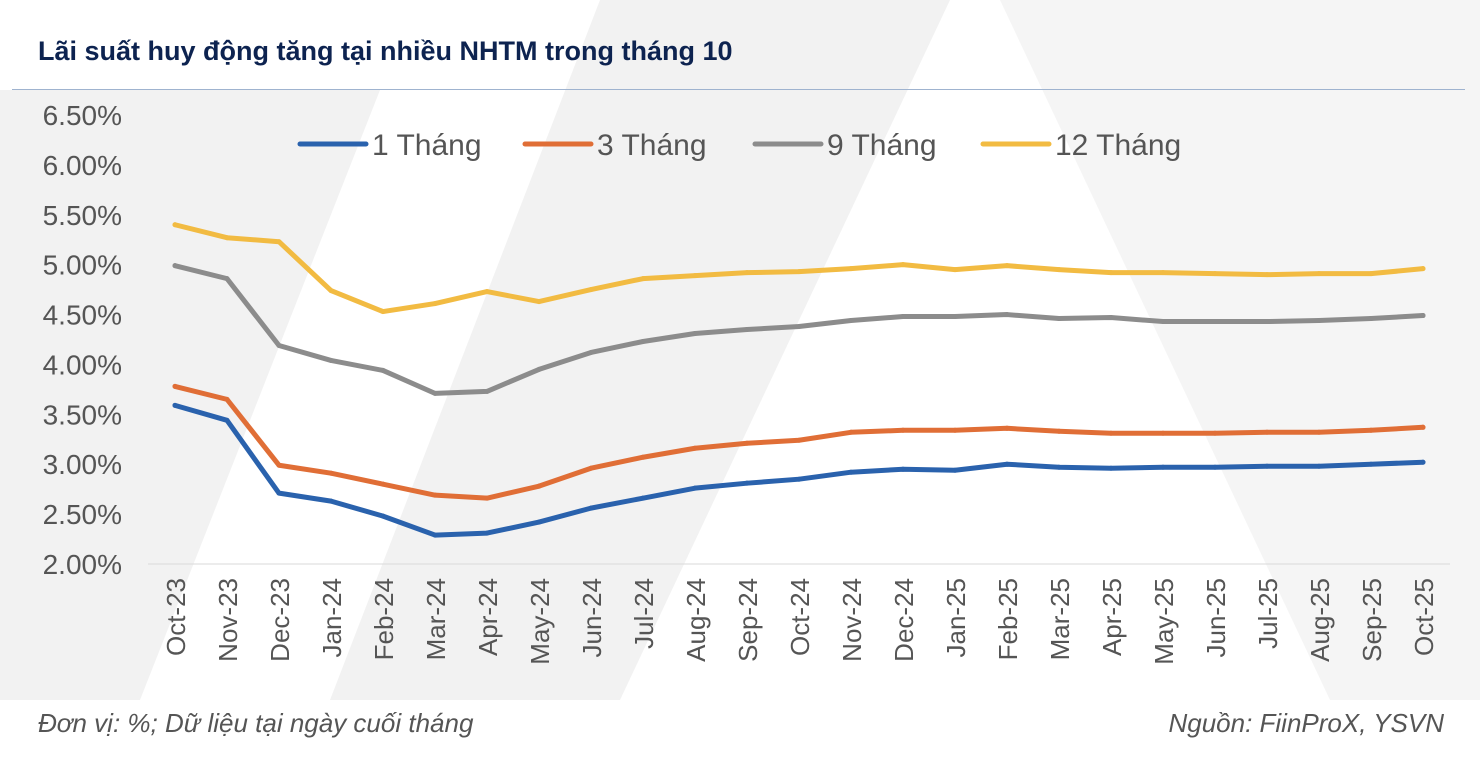 The height and width of the screenshot is (760, 1480). Describe the element at coordinates (82, 414) in the screenshot. I see `y-tick-label: 3.50%` at that location.